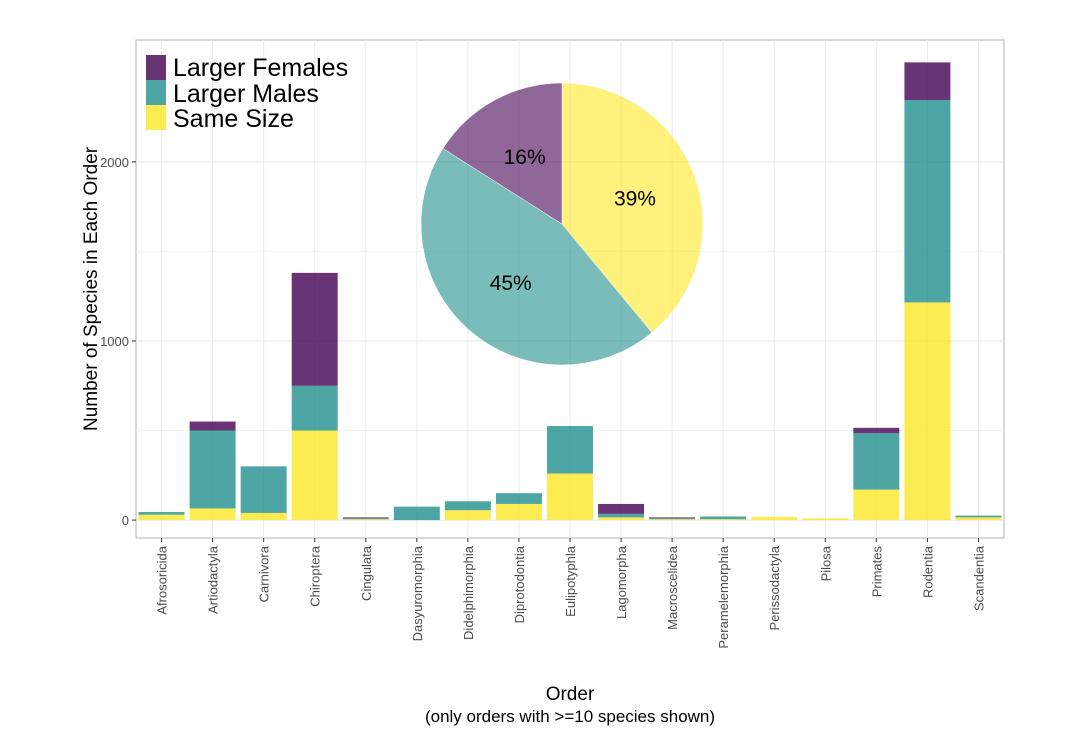 The height and width of the screenshot is (731, 1080). Describe the element at coordinates (570, 694) in the screenshot. I see `x-axis-title: Order` at that location.